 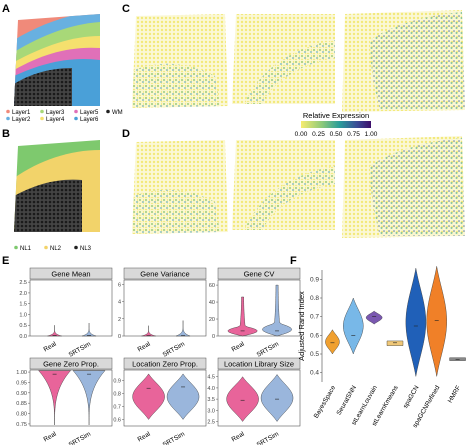 What do you see at coordinates (21, 394) in the screenshot?
I see `y-tick-label: 0.90` at bounding box center [21, 394].